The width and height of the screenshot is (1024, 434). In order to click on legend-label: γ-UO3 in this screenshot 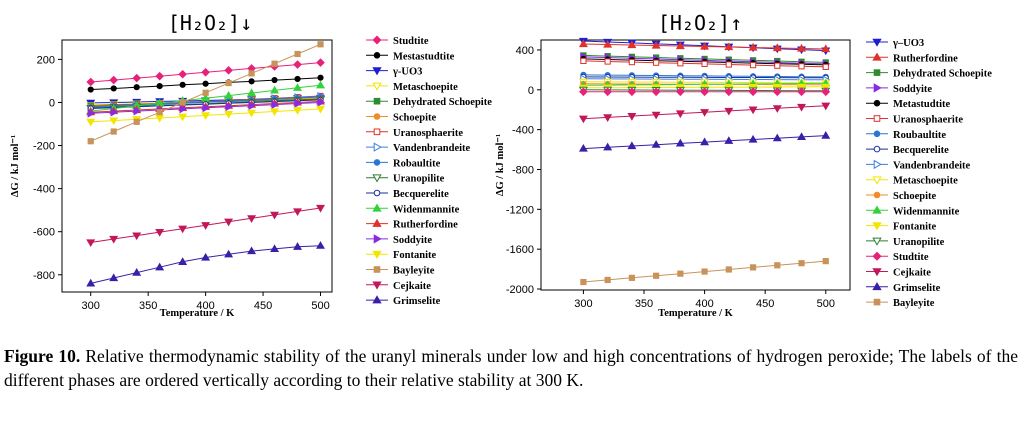, I will do `click(407, 72)`.